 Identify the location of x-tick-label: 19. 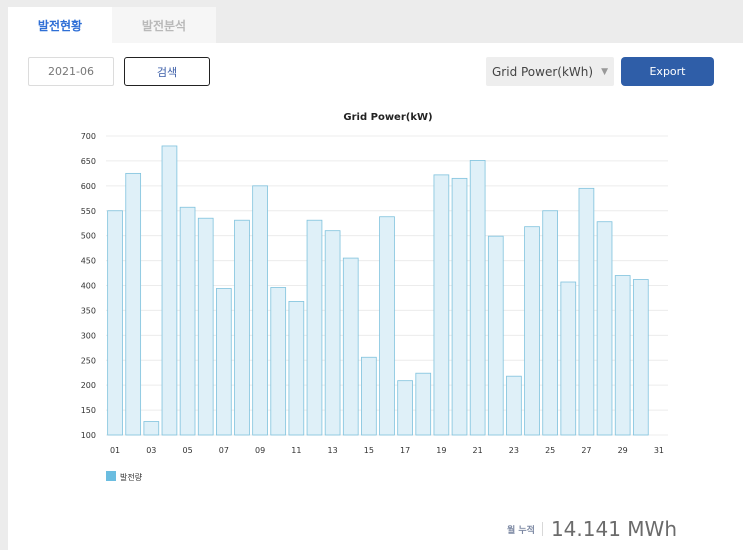
(441, 450).